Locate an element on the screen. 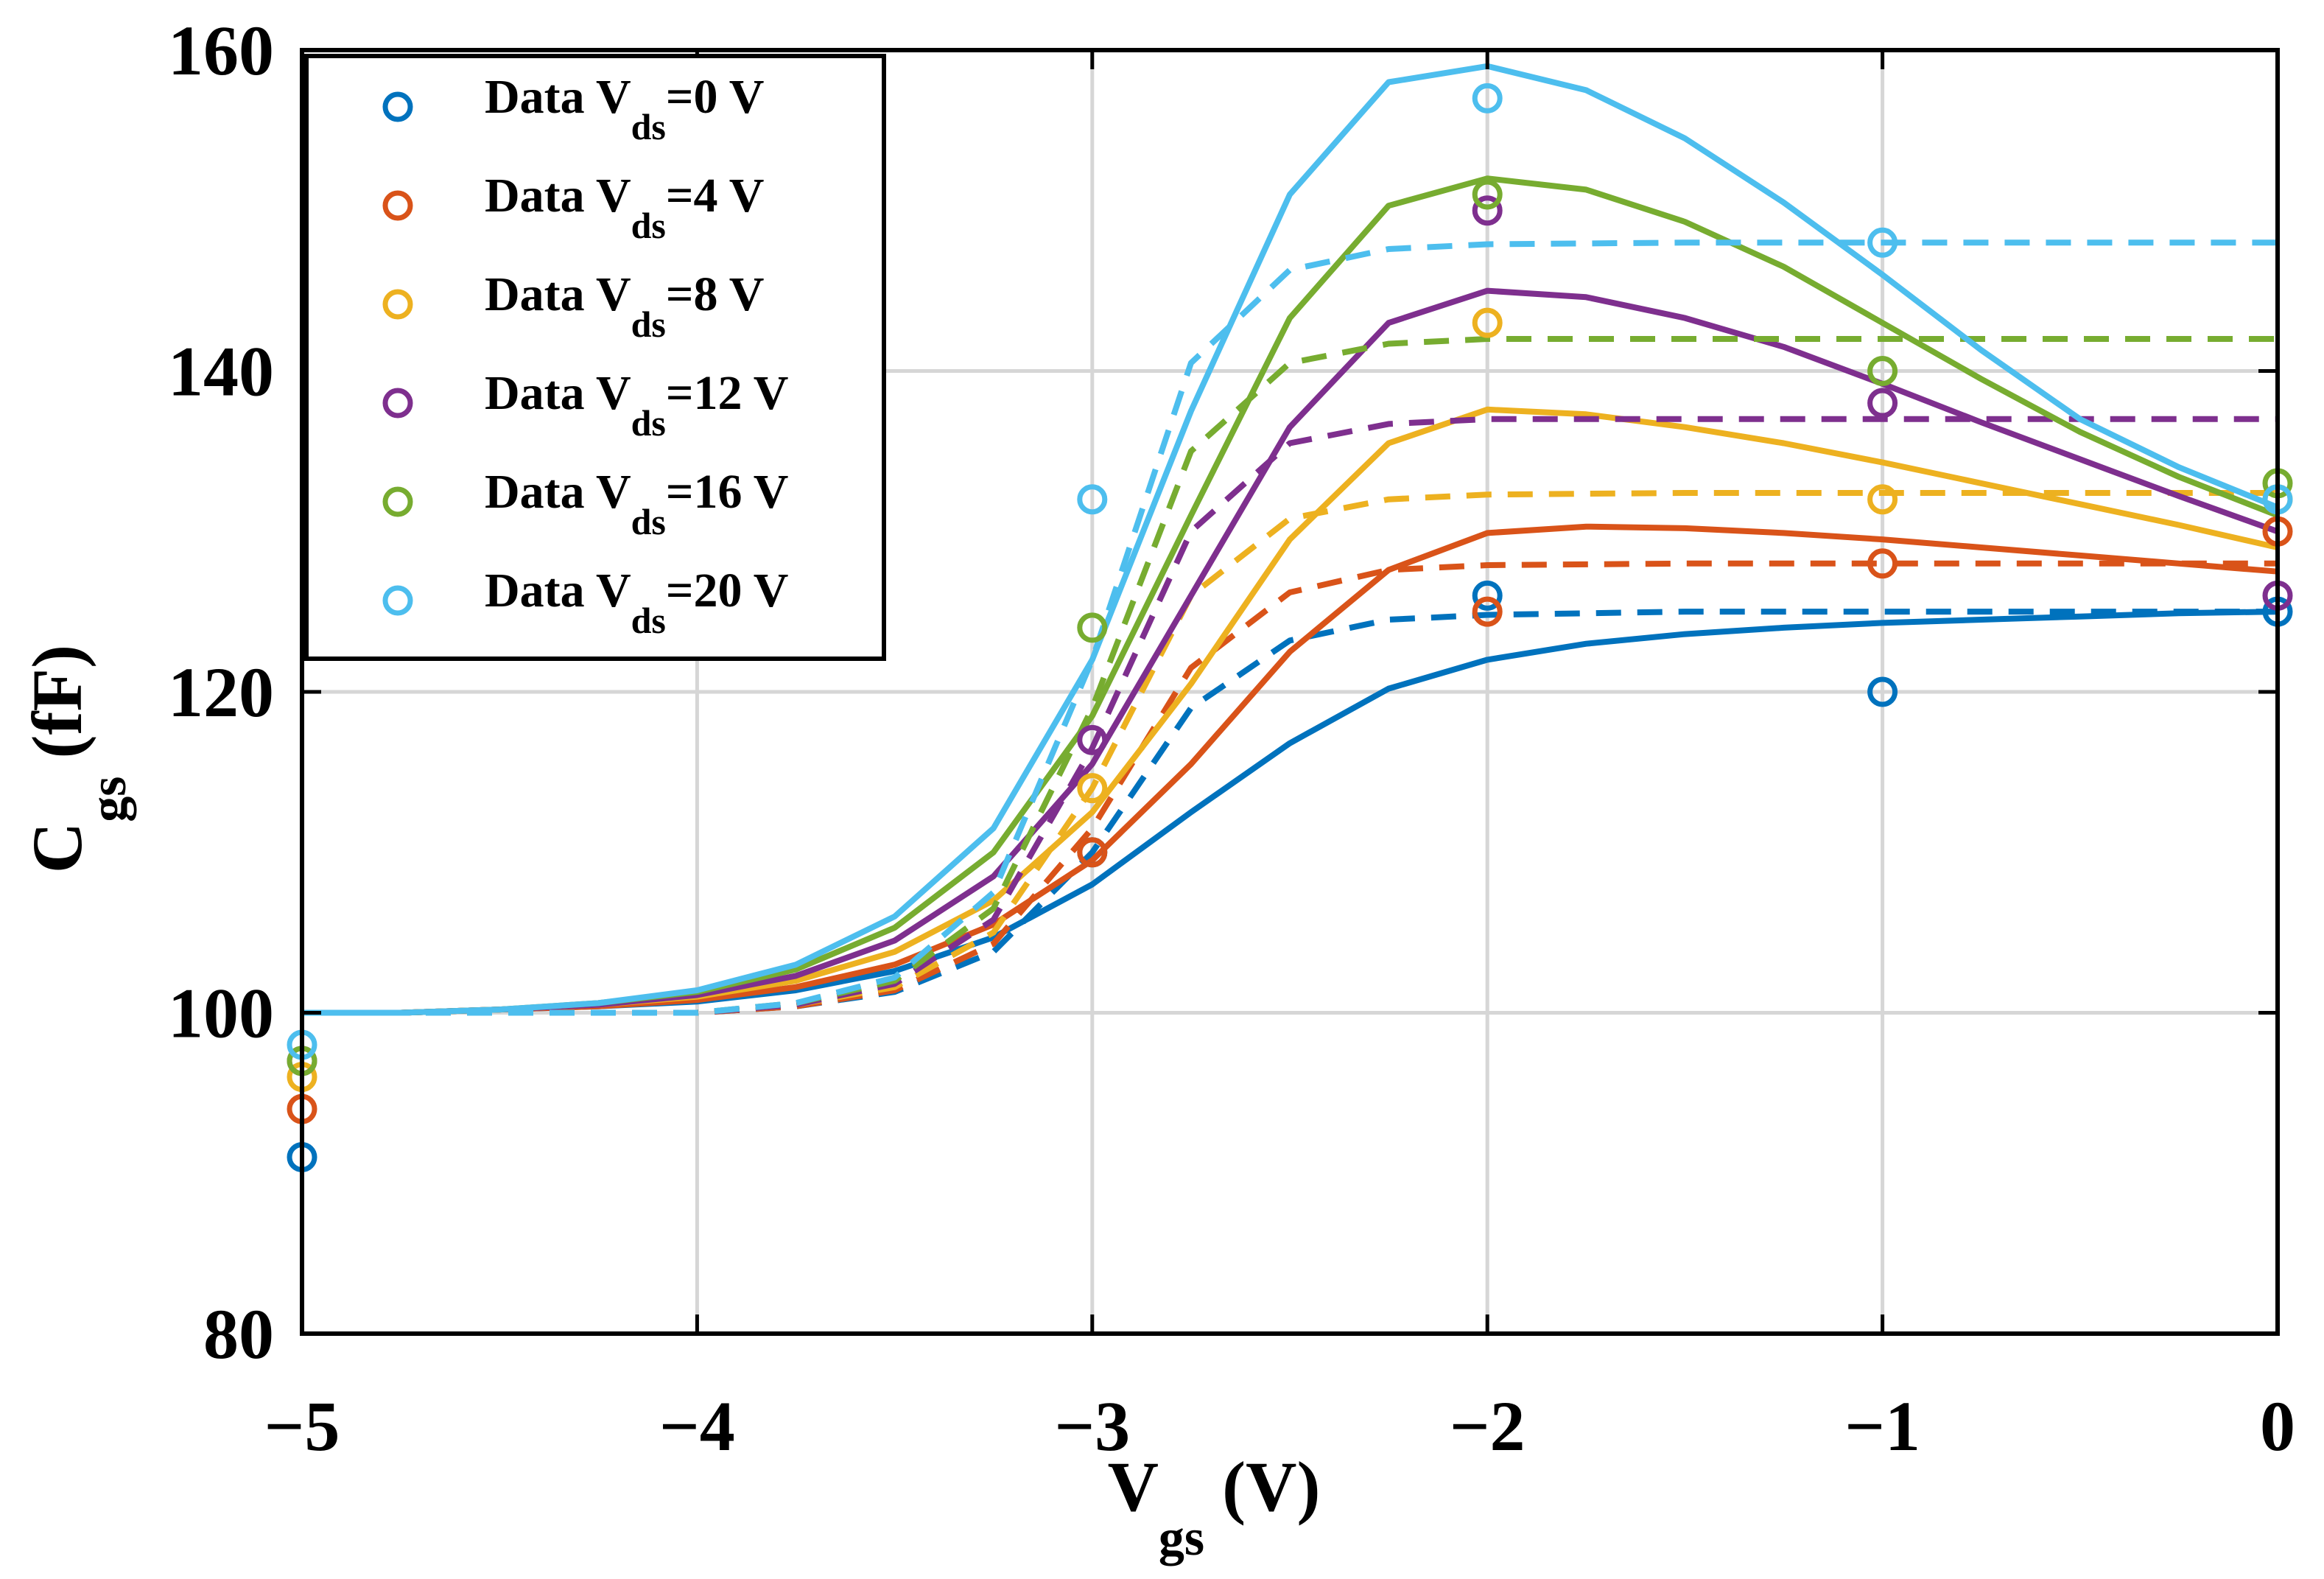  x-tick-label: −3 is located at coordinates (1092, 1426).